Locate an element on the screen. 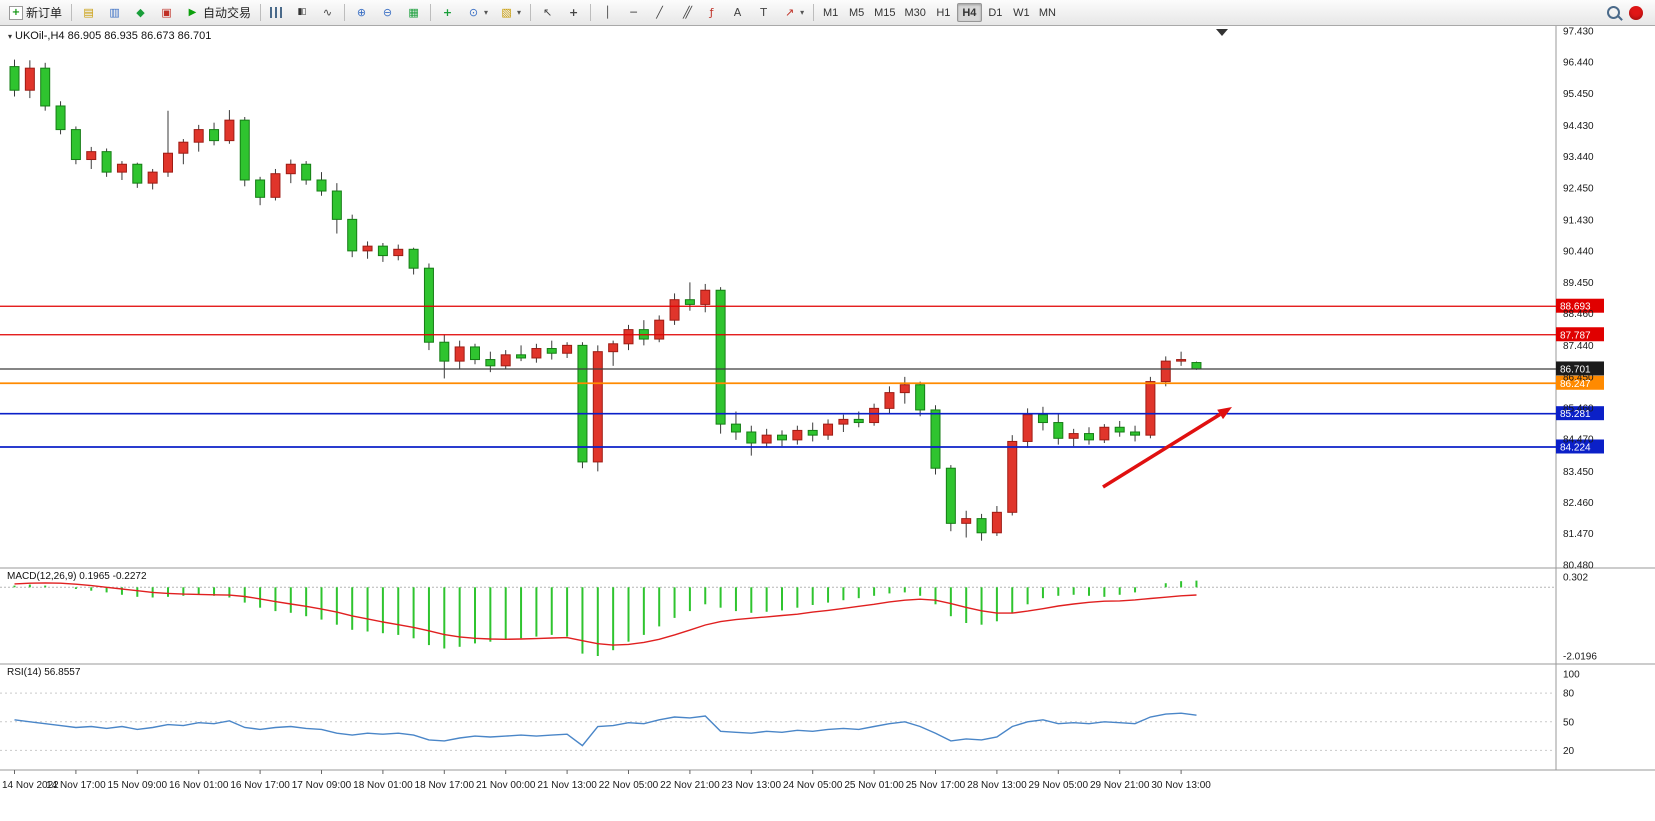 Image resolution: width=1655 pixels, height=821 pixels. market-watch-button: ▤ is located at coordinates (88, 12).